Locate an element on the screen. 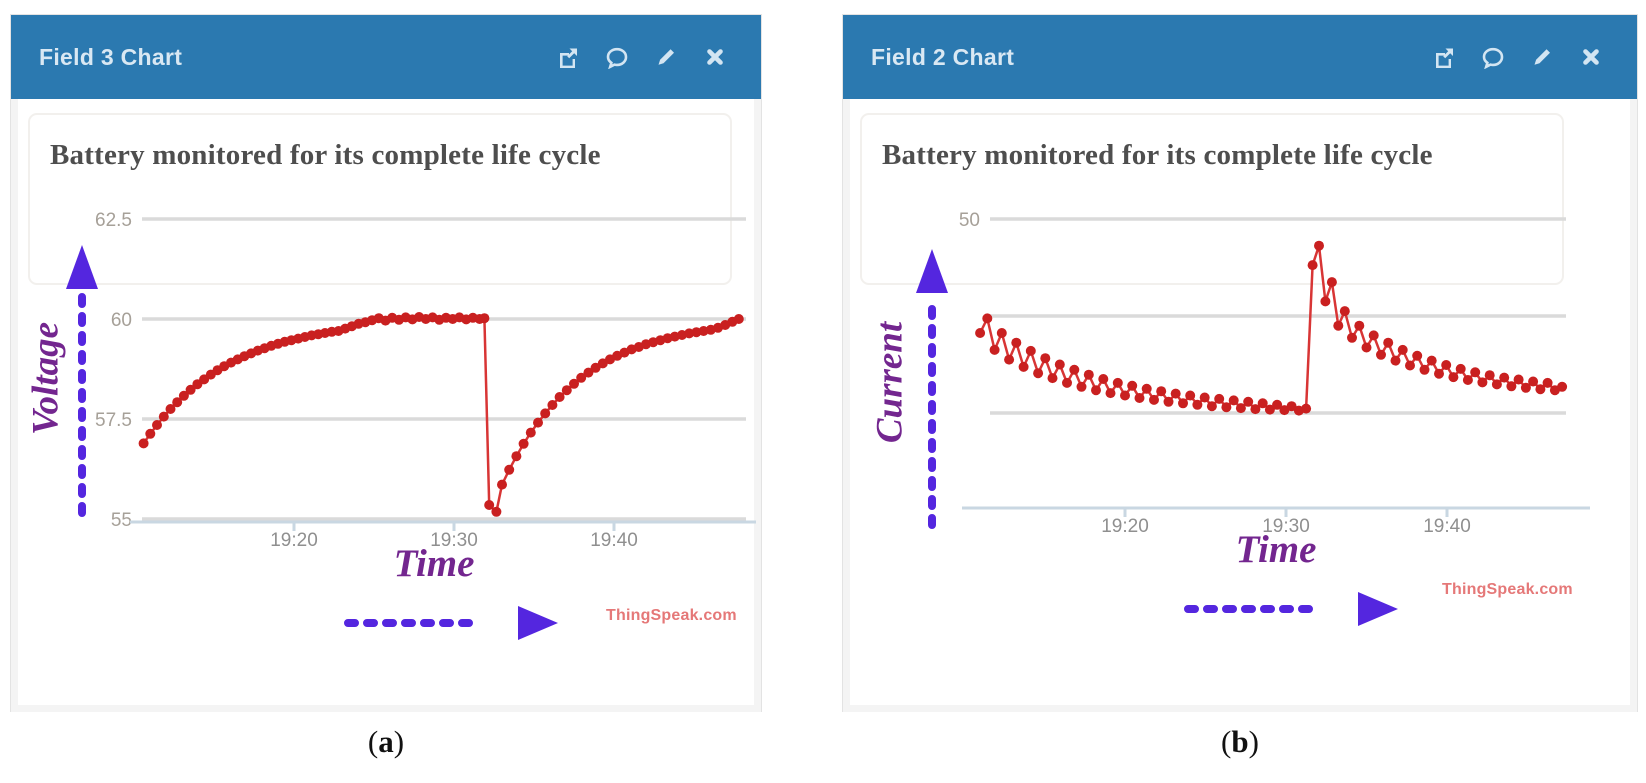 Image resolution: width=1646 pixels, height=783 pixels. window-title: Field 3 Chart is located at coordinates (111, 56).